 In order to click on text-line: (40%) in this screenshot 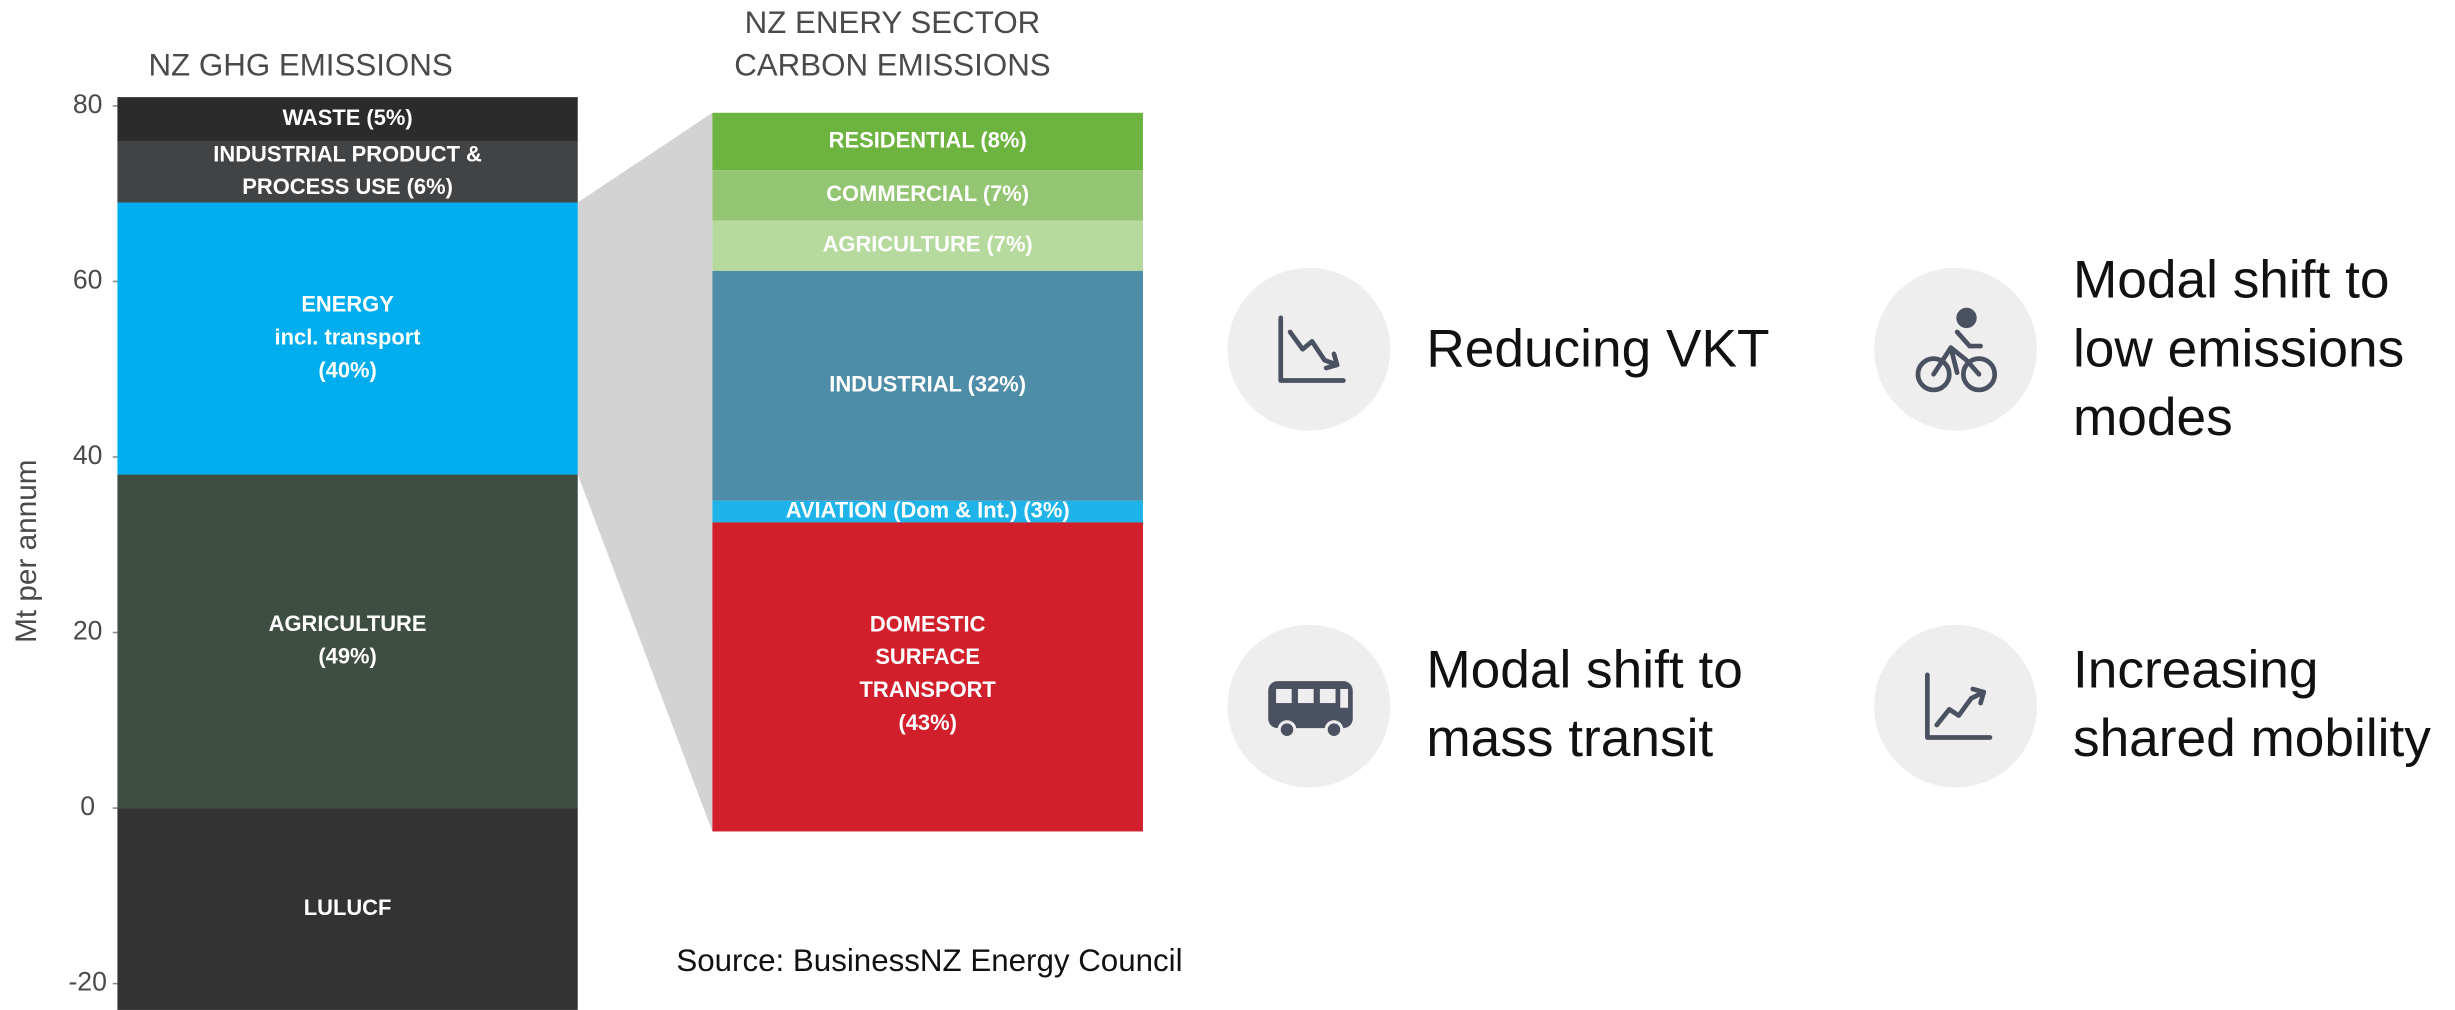, I will do `click(347, 369)`.